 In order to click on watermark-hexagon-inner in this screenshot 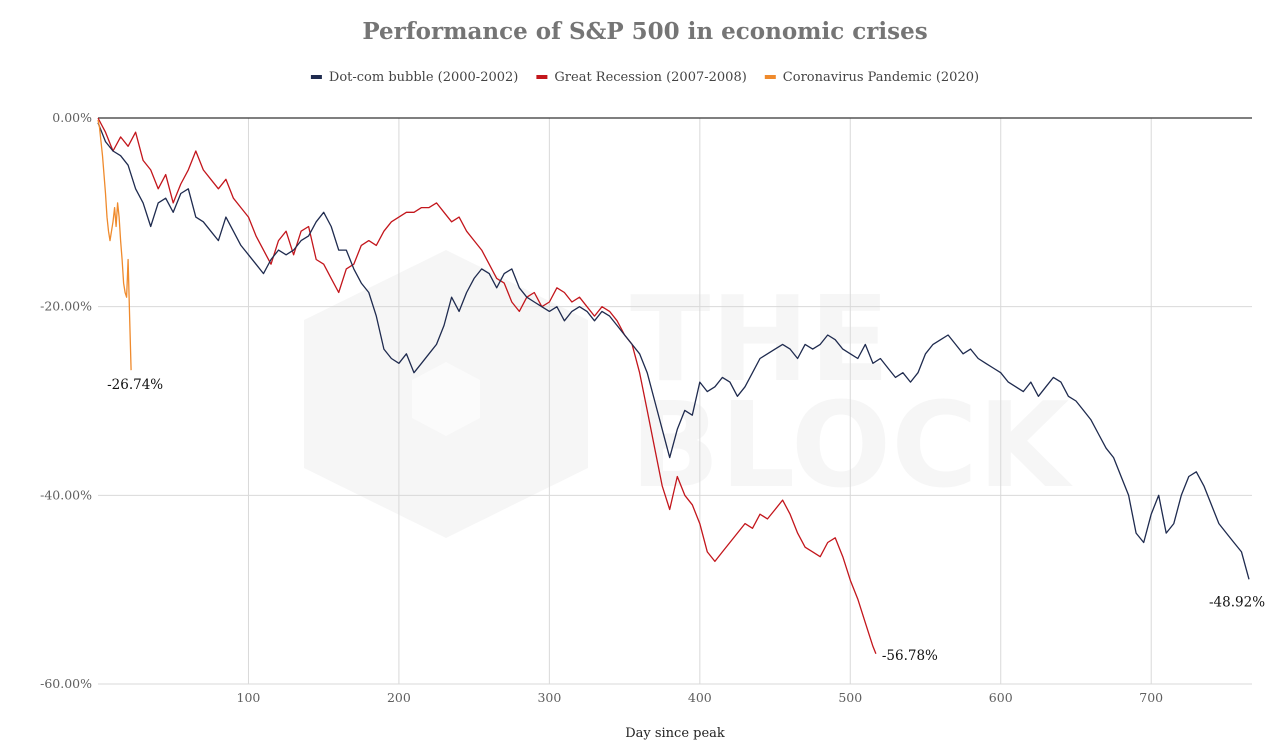, I will do `click(446, 399)`.